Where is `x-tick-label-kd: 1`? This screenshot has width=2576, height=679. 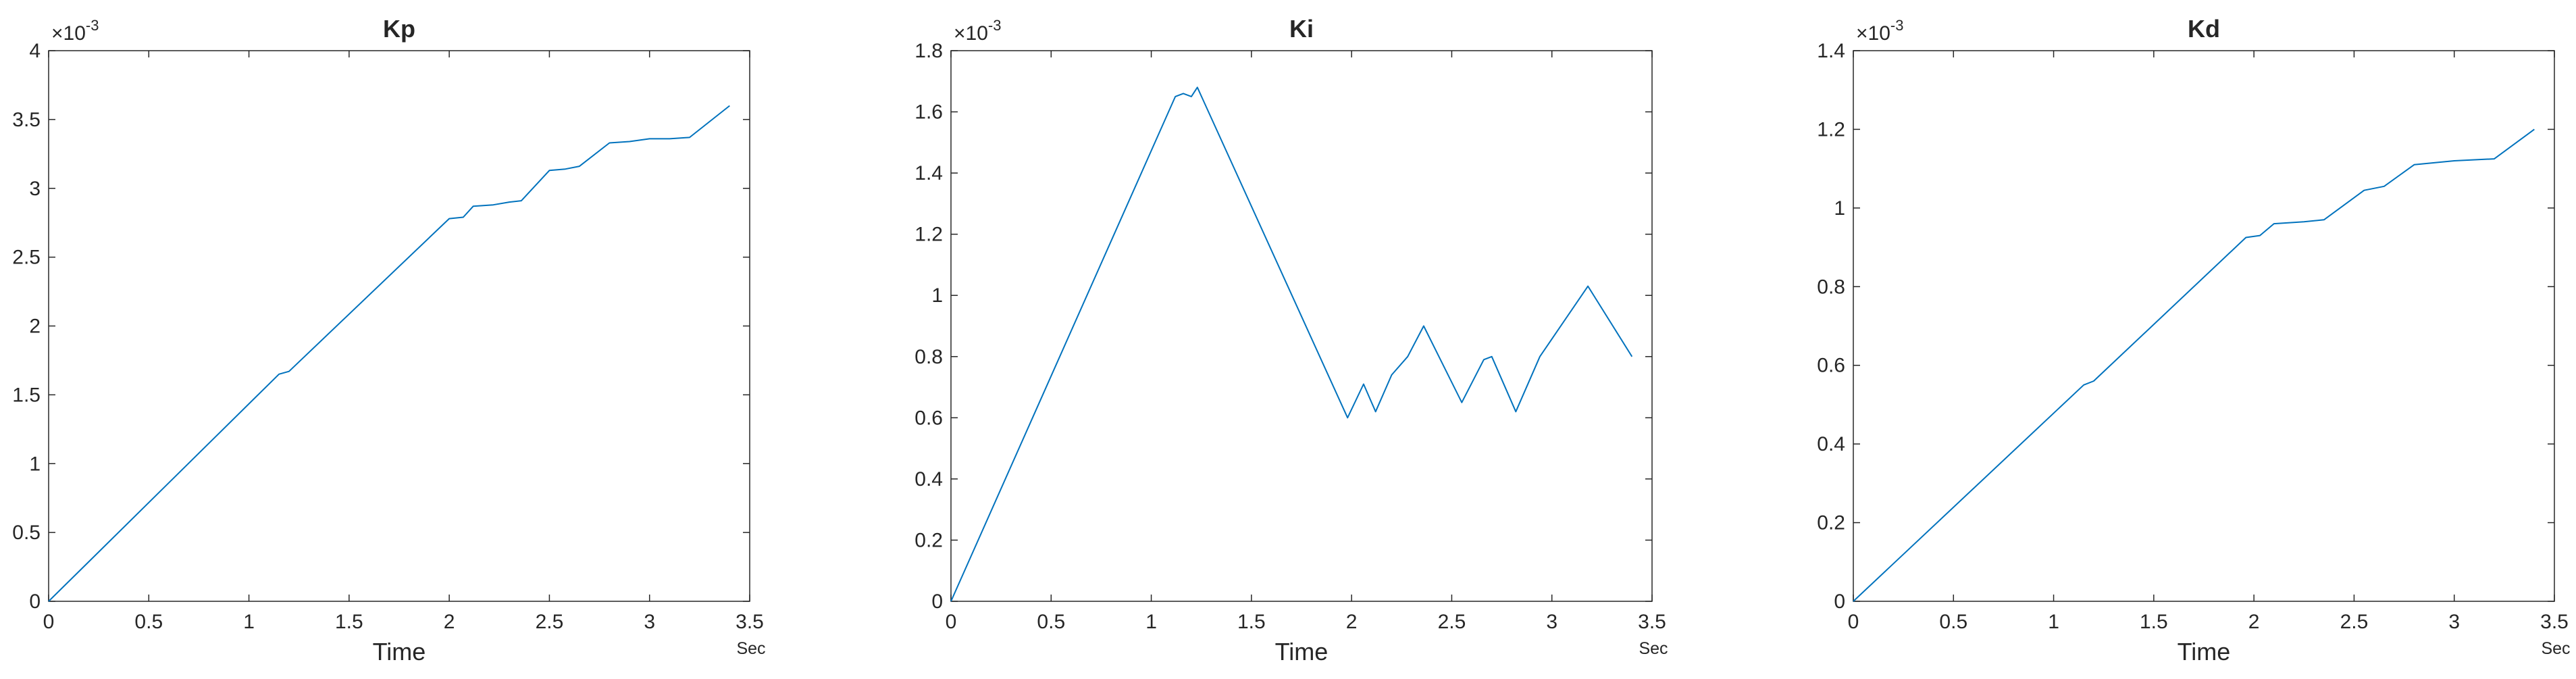
x-tick-label-kd: 1 is located at coordinates (2053, 622).